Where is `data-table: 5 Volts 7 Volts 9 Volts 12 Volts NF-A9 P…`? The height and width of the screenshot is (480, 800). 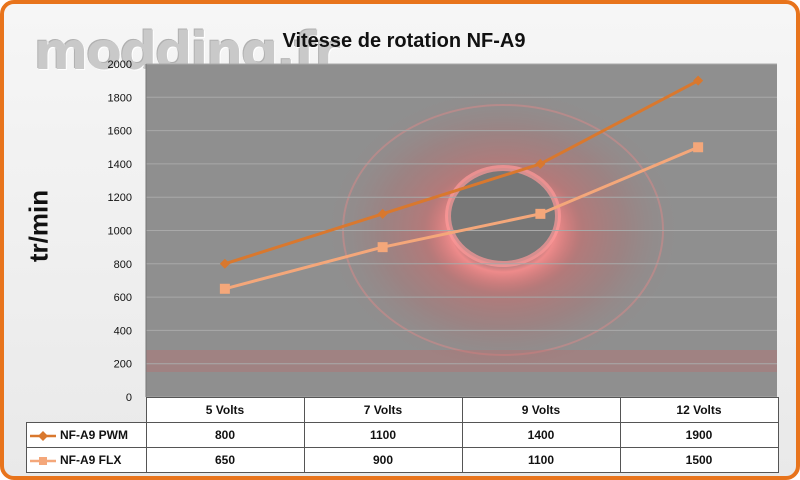 data-table: 5 Volts 7 Volts 9 Volts 12 Volts NF-A9 P… is located at coordinates (402, 435).